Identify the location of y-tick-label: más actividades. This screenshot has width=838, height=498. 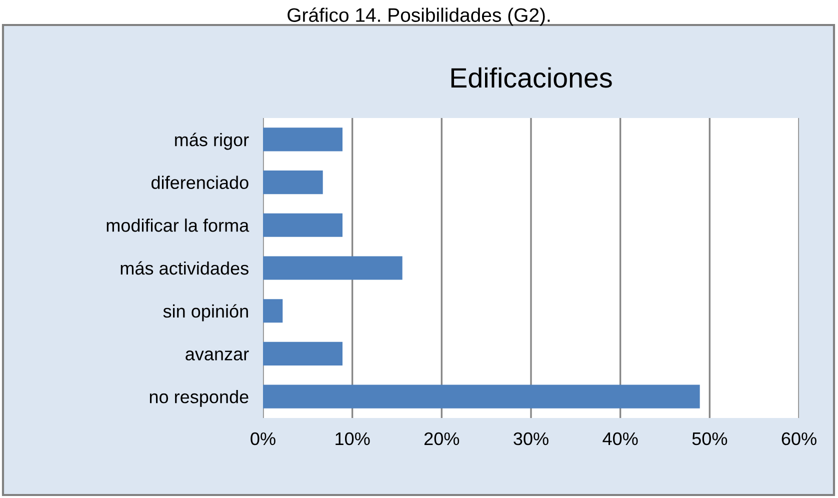
(184, 268).